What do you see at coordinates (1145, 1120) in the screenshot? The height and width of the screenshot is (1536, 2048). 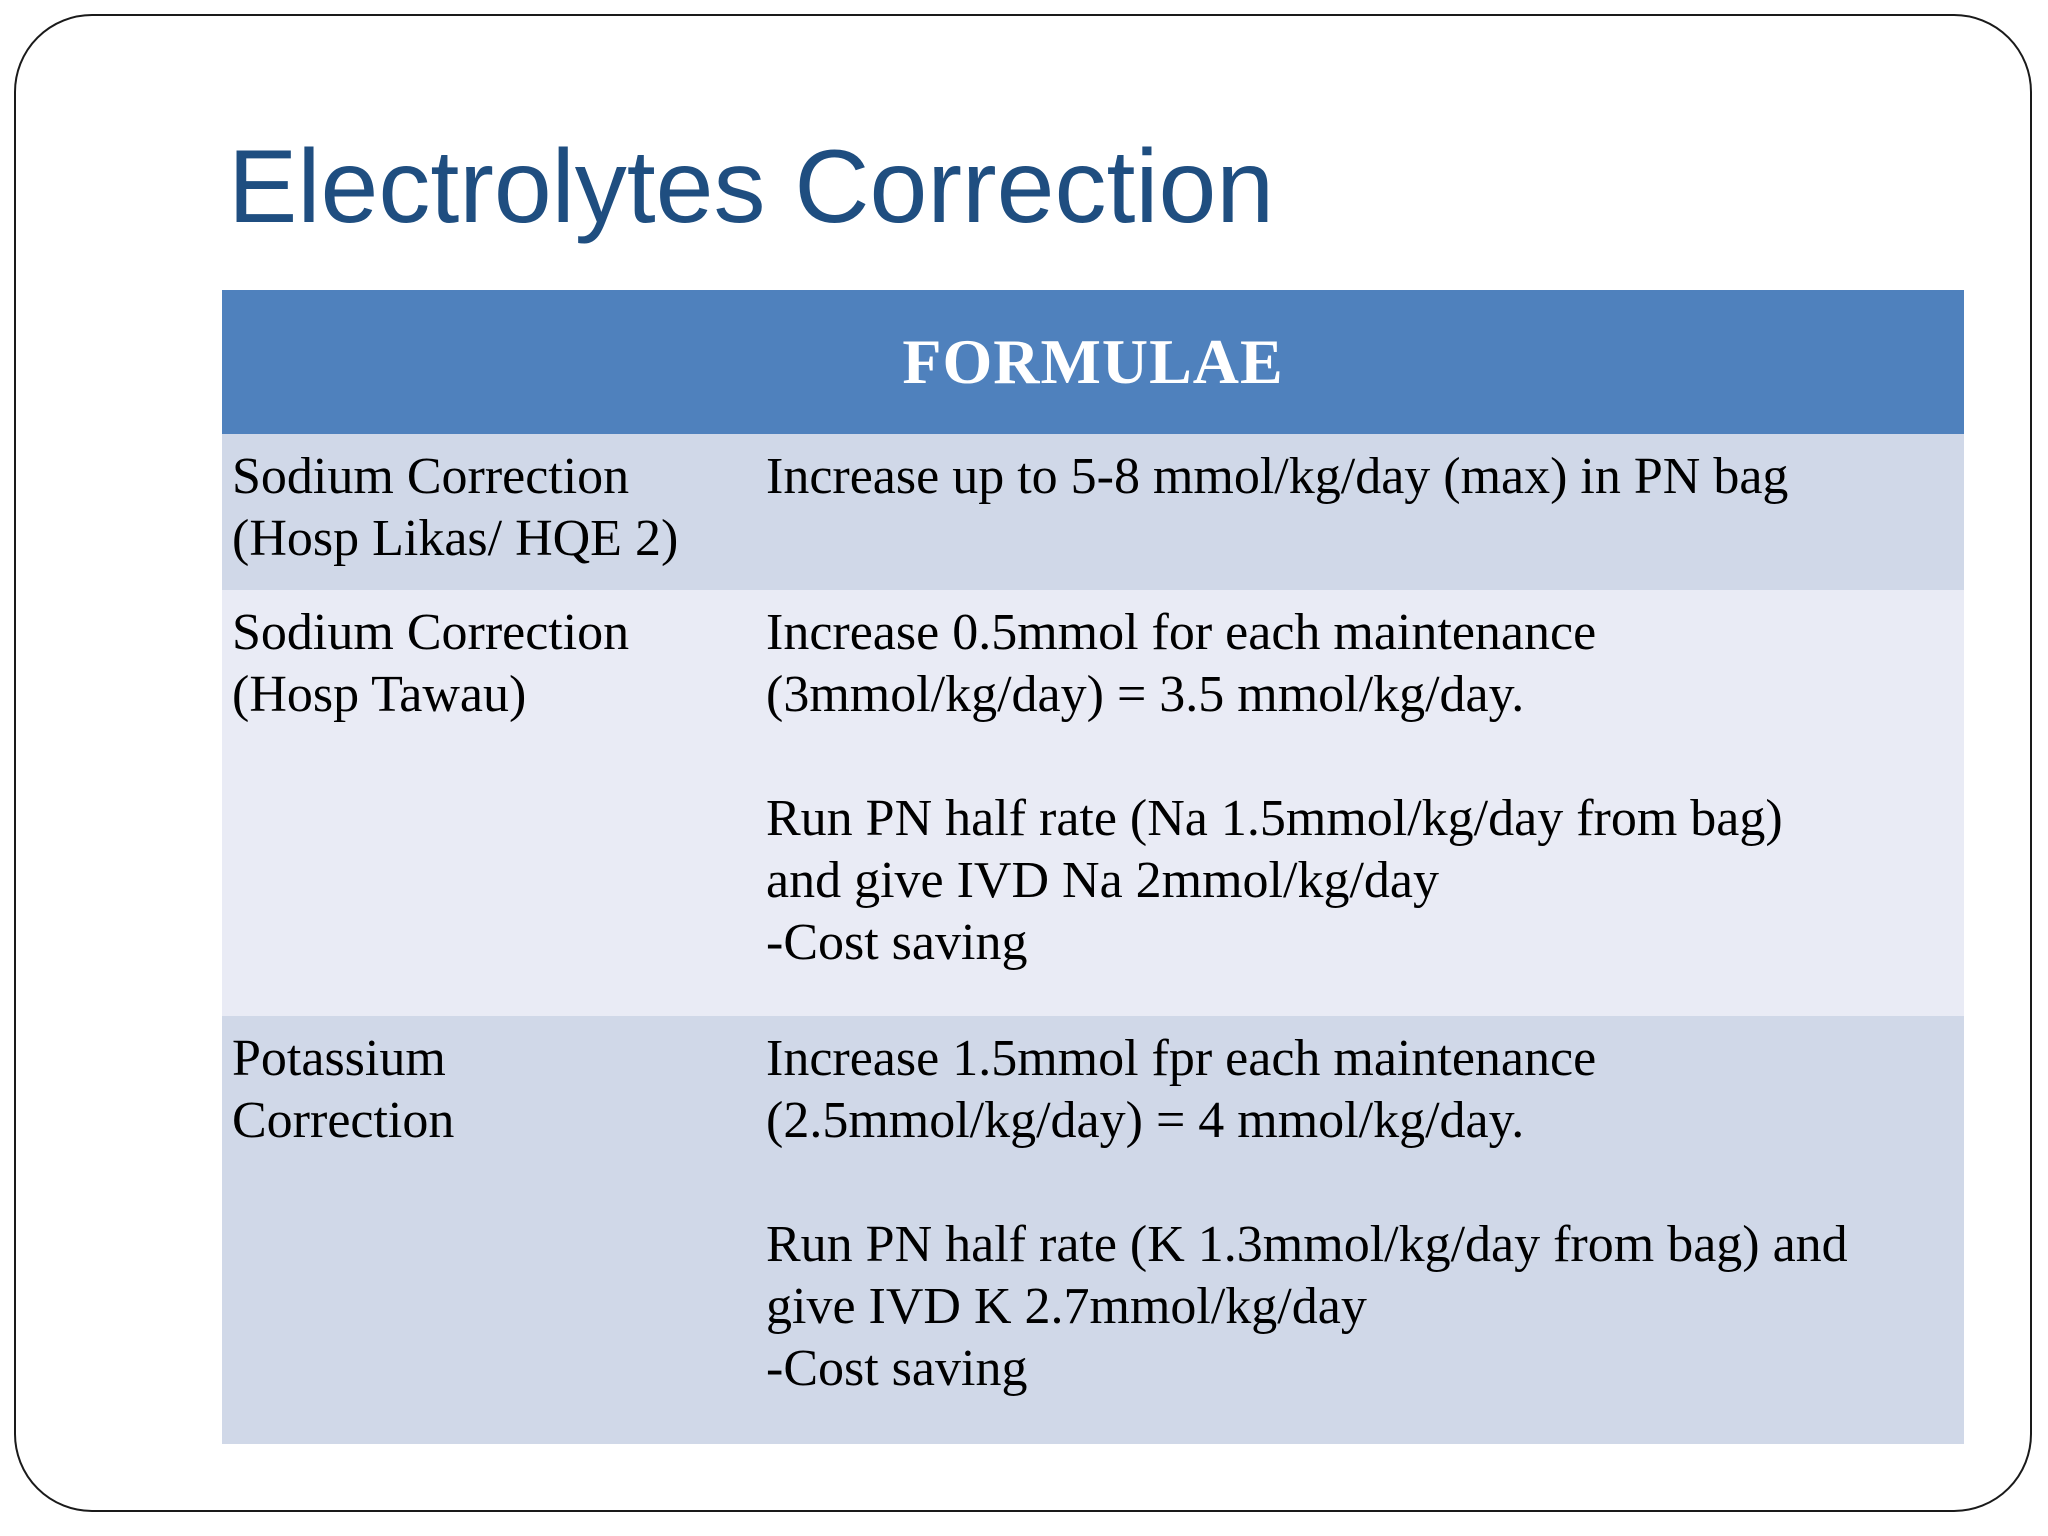 I see `formula-line: (2.5mmol/kg/day) = 4 mmol/kg/day.` at bounding box center [1145, 1120].